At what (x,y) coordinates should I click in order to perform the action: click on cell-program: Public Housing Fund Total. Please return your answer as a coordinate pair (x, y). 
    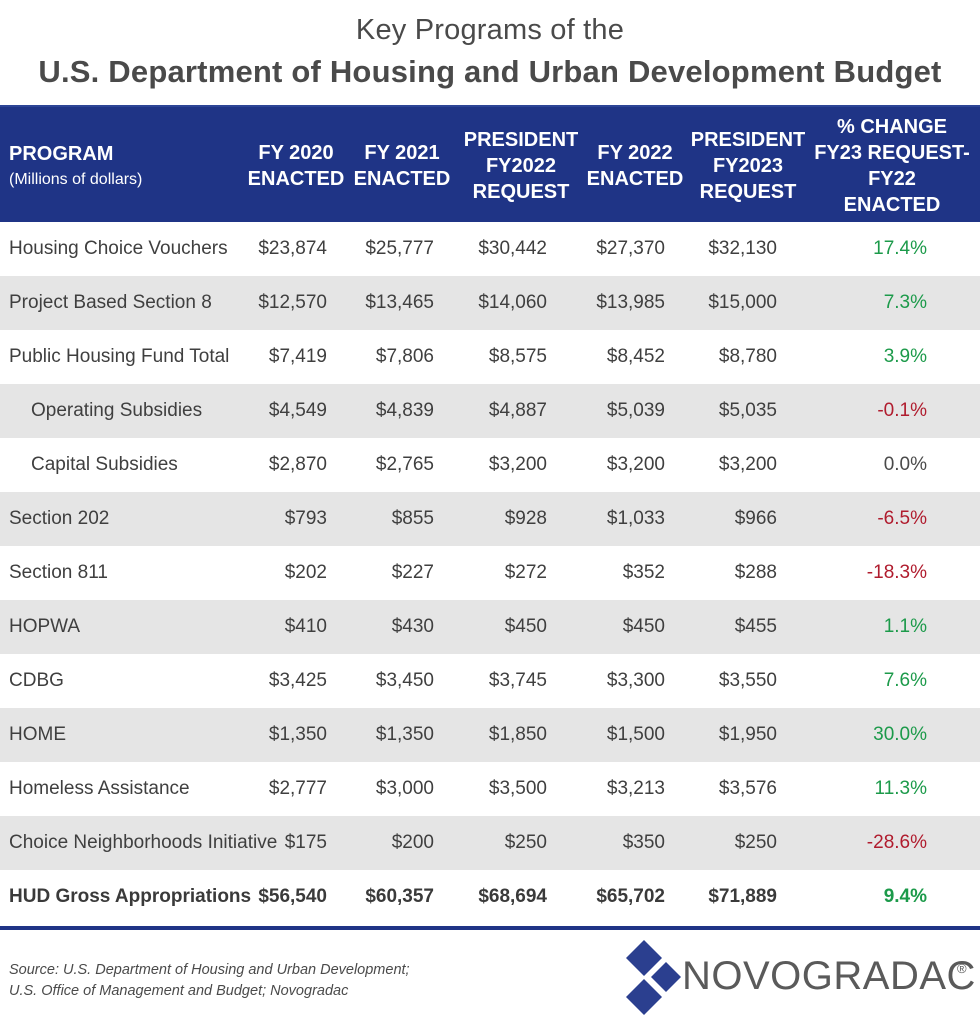
    Looking at the image, I should click on (119, 356).